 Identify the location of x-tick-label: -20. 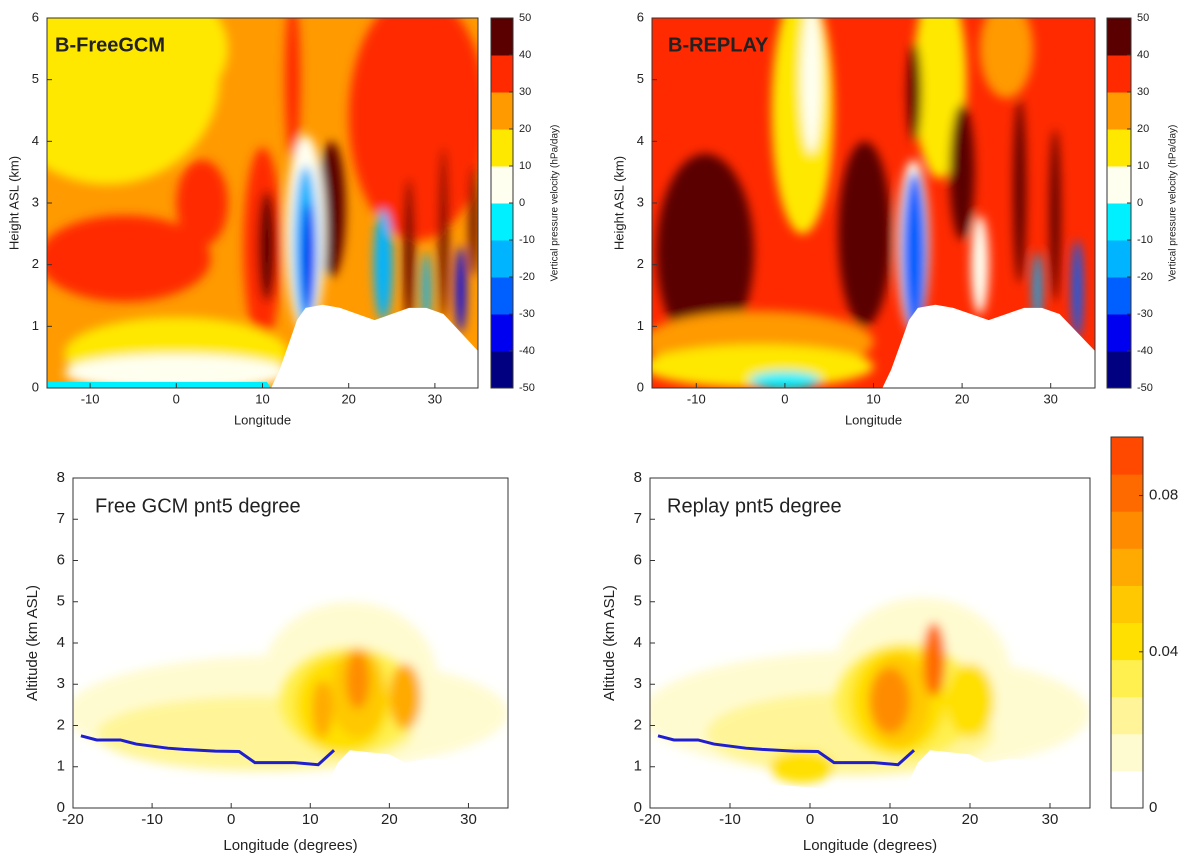
(650, 819).